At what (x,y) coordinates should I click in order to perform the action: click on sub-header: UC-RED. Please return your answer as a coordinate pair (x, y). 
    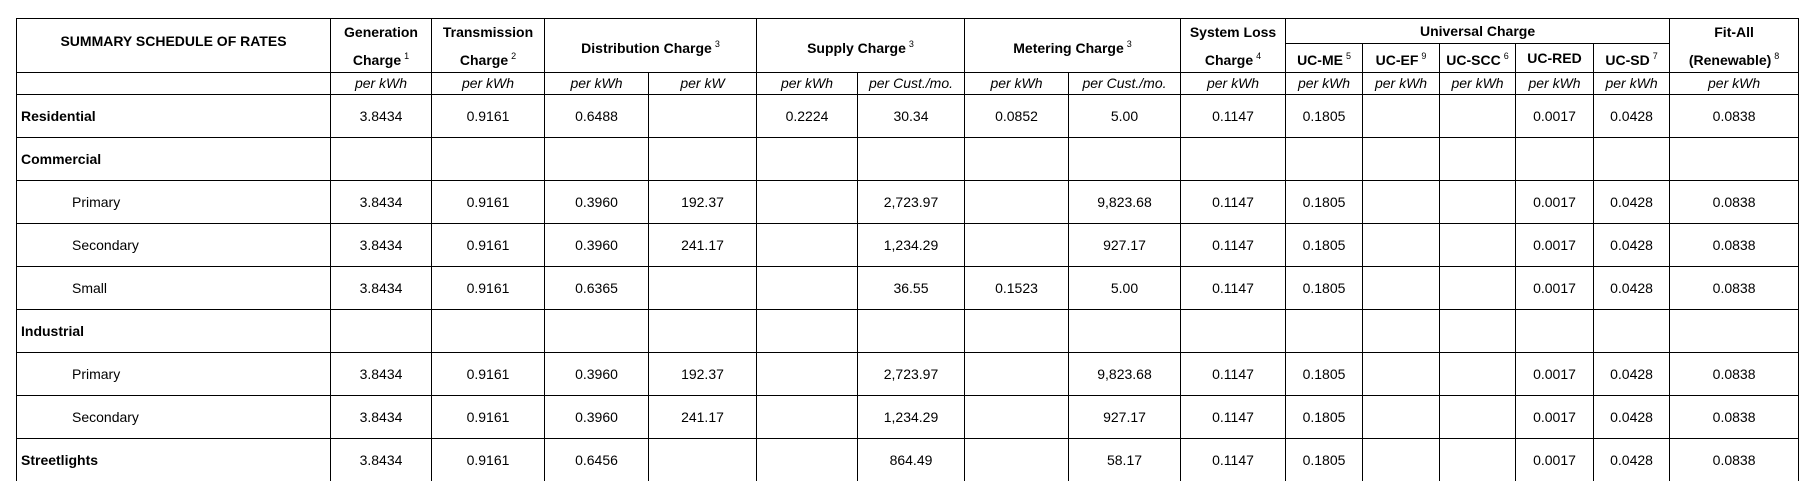
    Looking at the image, I should click on (1555, 58).